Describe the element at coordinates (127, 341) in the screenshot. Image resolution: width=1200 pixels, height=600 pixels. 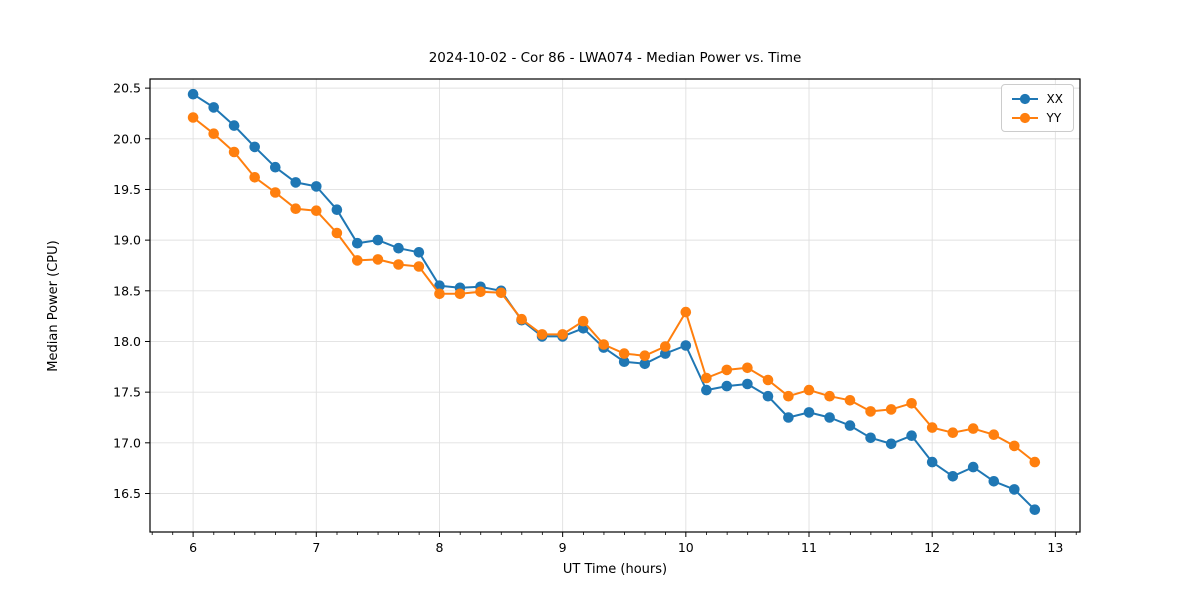
I see `y-tick-label: 18.0` at that location.